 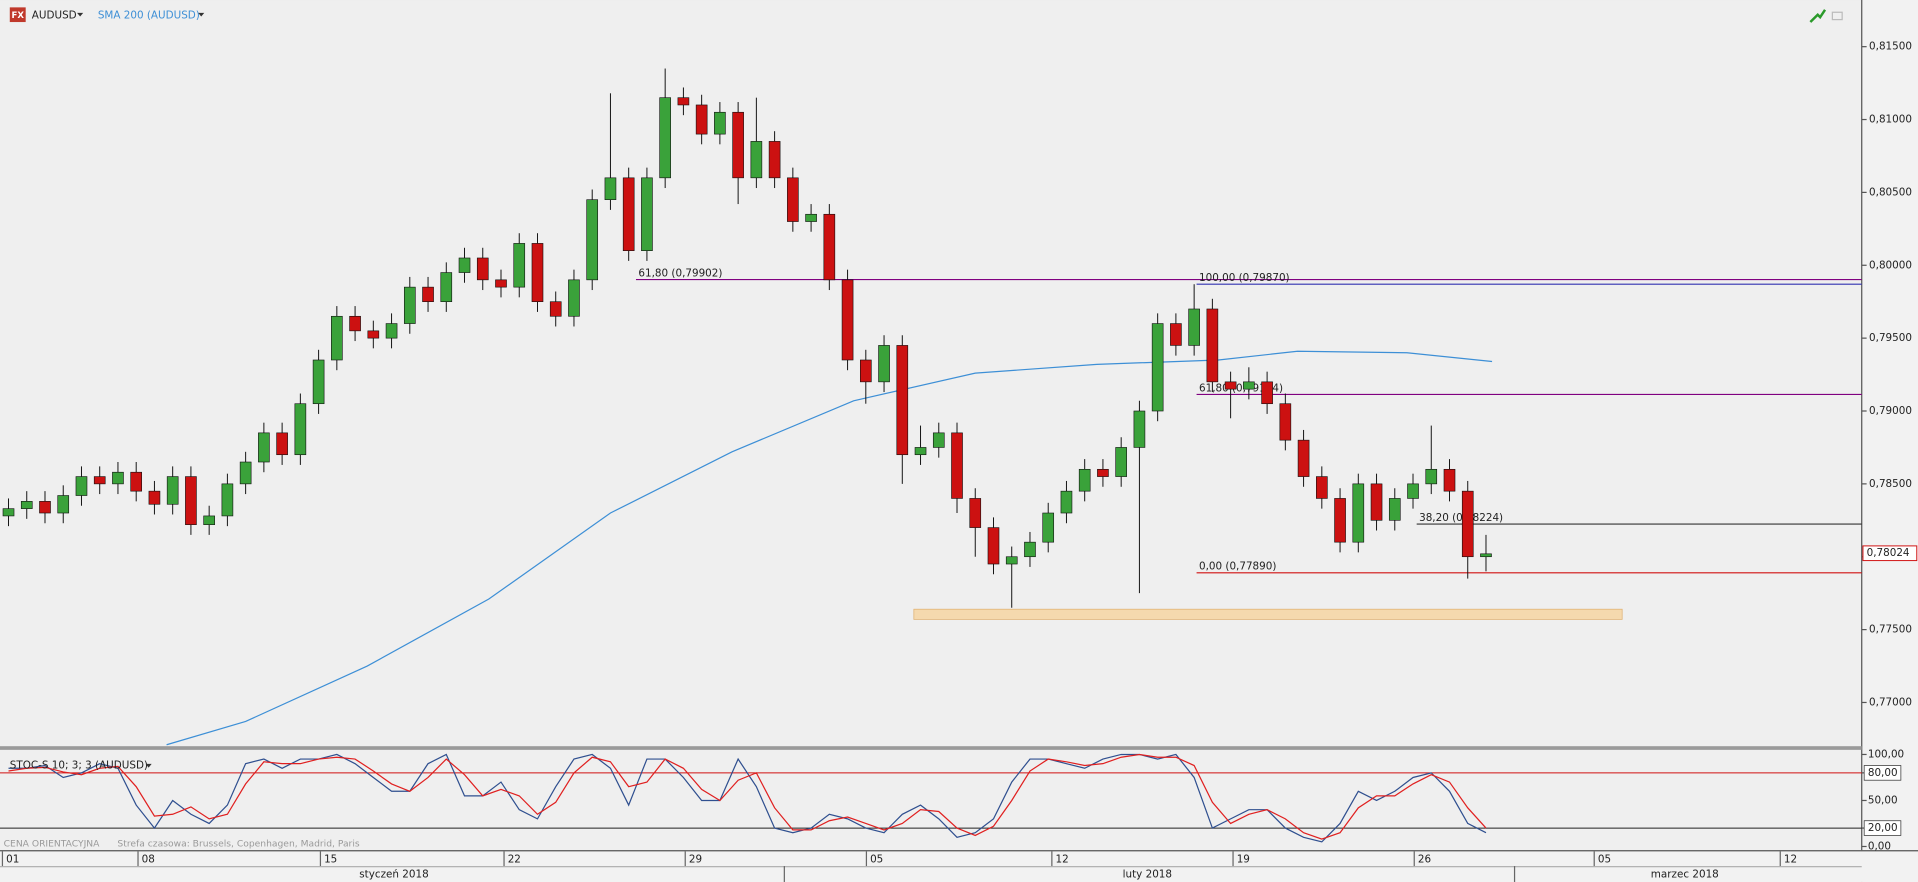 What do you see at coordinates (1883, 773) in the screenshot?
I see `y-tick-label: 80,00` at bounding box center [1883, 773].